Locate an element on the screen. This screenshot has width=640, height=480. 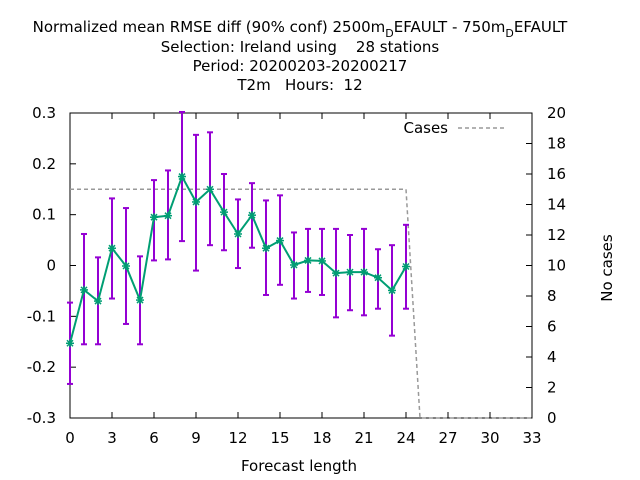
y2-tick-label: 6 is located at coordinates (552, 327).